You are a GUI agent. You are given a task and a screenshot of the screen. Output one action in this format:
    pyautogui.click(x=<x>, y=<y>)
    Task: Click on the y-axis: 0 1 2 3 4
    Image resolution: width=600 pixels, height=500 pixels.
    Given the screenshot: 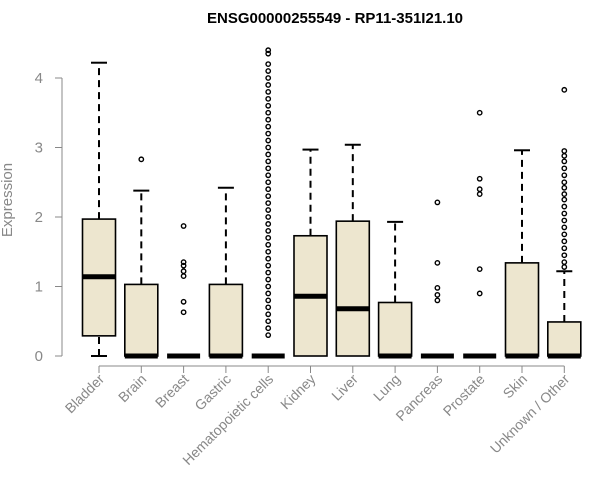 What is the action you would take?
    pyautogui.click(x=49, y=217)
    